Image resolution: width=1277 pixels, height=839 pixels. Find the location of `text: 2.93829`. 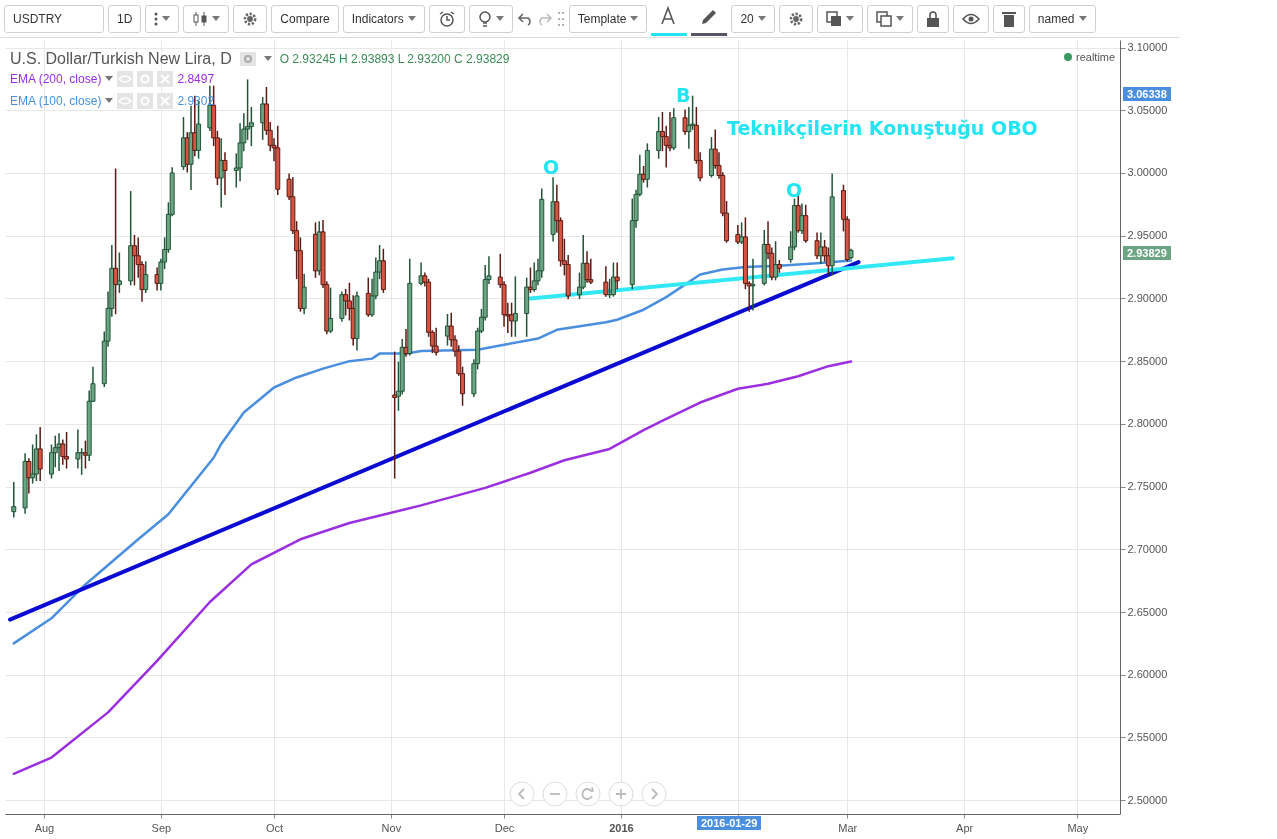

text: 2.93829 is located at coordinates (1147, 253).